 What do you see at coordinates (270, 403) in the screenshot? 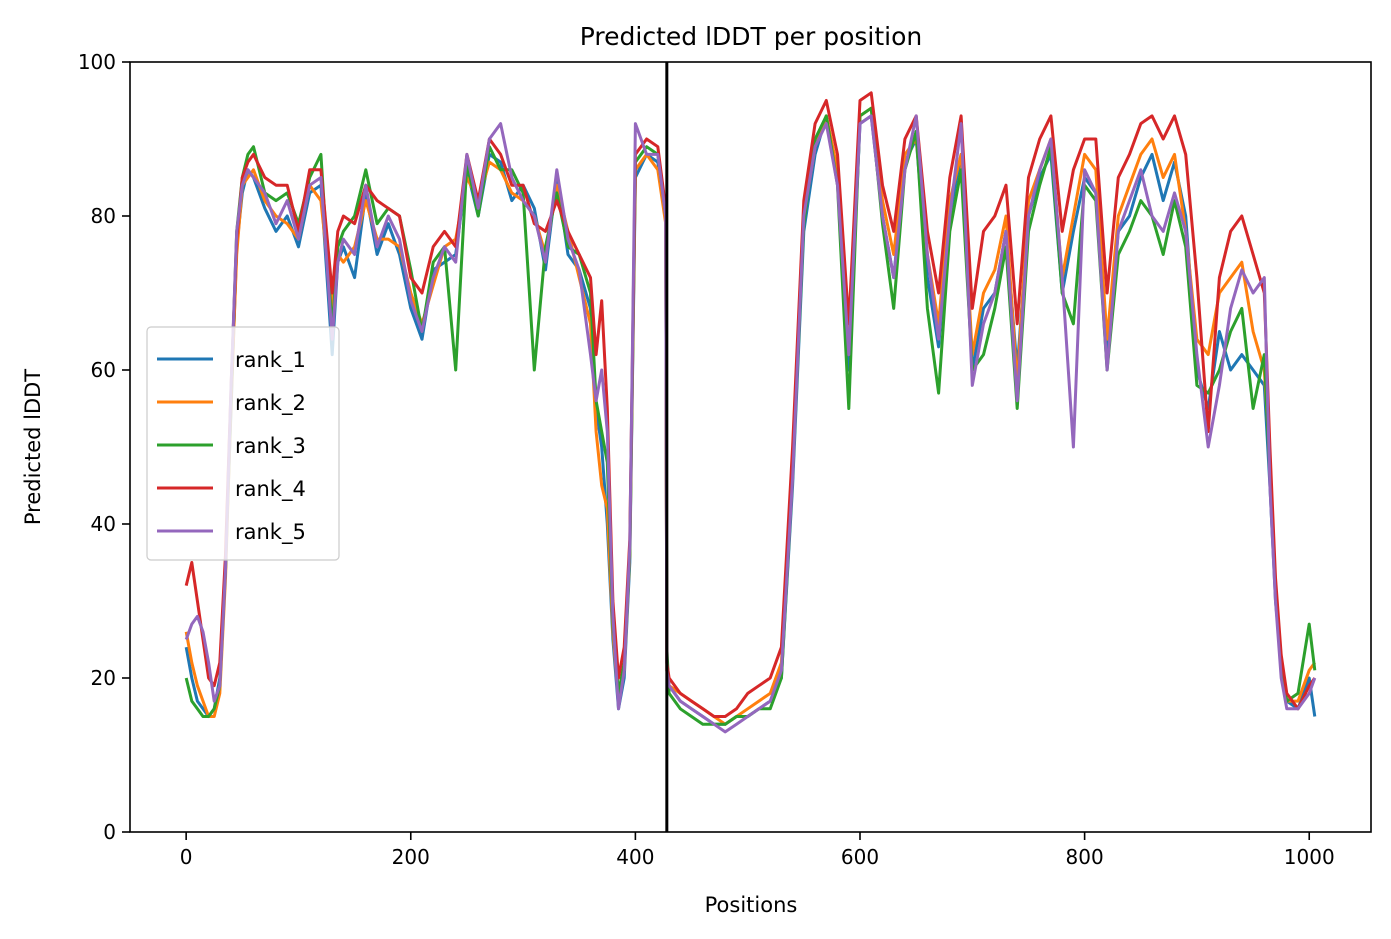
I see `legend-label-rank_2: rank_2` at bounding box center [270, 403].